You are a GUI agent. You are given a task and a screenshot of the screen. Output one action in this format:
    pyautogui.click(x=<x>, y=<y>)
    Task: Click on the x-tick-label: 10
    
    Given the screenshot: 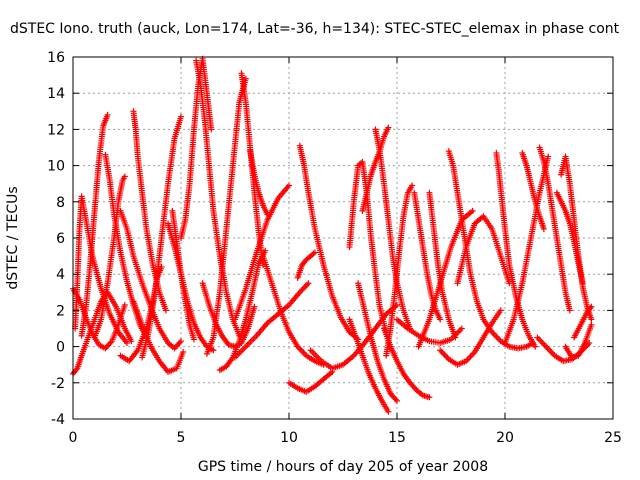 What is the action you would take?
    pyautogui.click(x=289, y=438)
    